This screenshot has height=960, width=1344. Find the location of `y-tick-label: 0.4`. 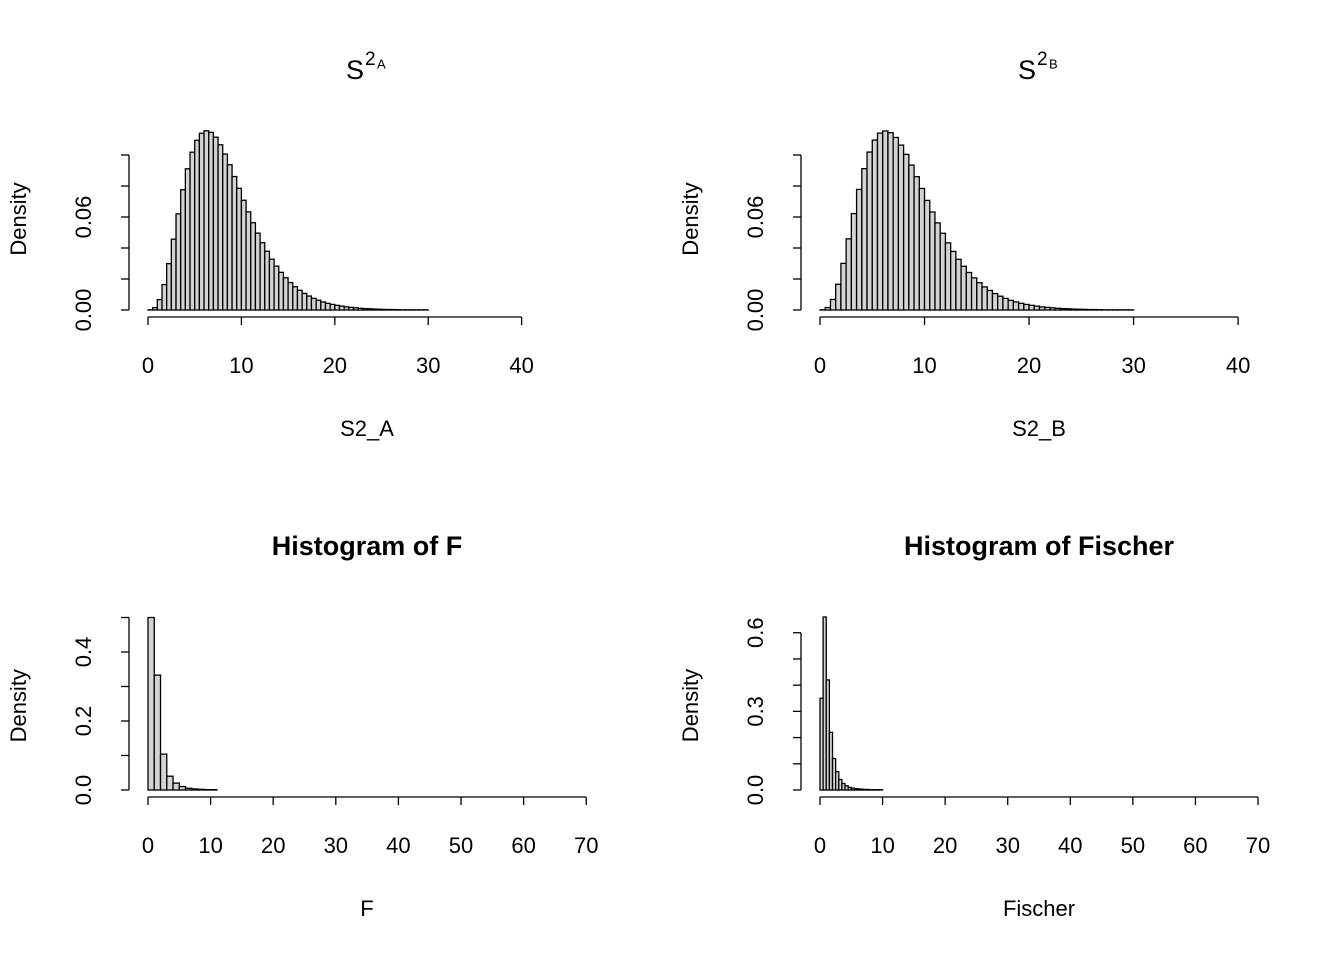

y-tick-label: 0.4 is located at coordinates (83, 652).